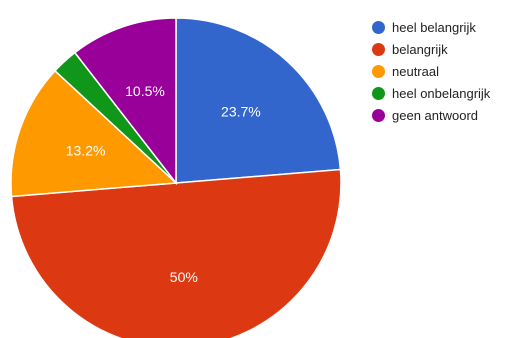 The width and height of the screenshot is (532, 338). Describe the element at coordinates (434, 27) in the screenshot. I see `legend-label: heel belangrijk` at that location.